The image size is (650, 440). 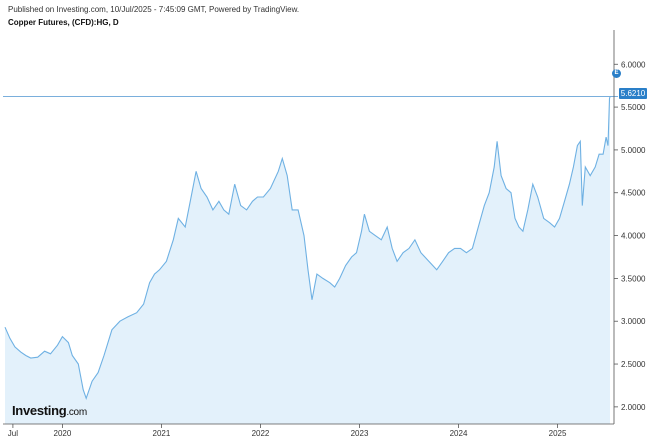 What do you see at coordinates (633, 321) in the screenshot?
I see `y-tick-label: 3.0000` at bounding box center [633, 321].